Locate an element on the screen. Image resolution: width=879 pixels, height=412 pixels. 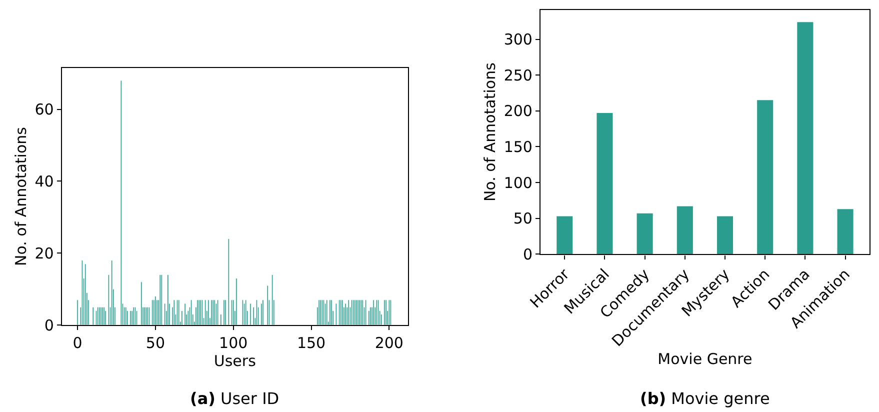
y-tick-label: 20 is located at coordinates (44, 253).